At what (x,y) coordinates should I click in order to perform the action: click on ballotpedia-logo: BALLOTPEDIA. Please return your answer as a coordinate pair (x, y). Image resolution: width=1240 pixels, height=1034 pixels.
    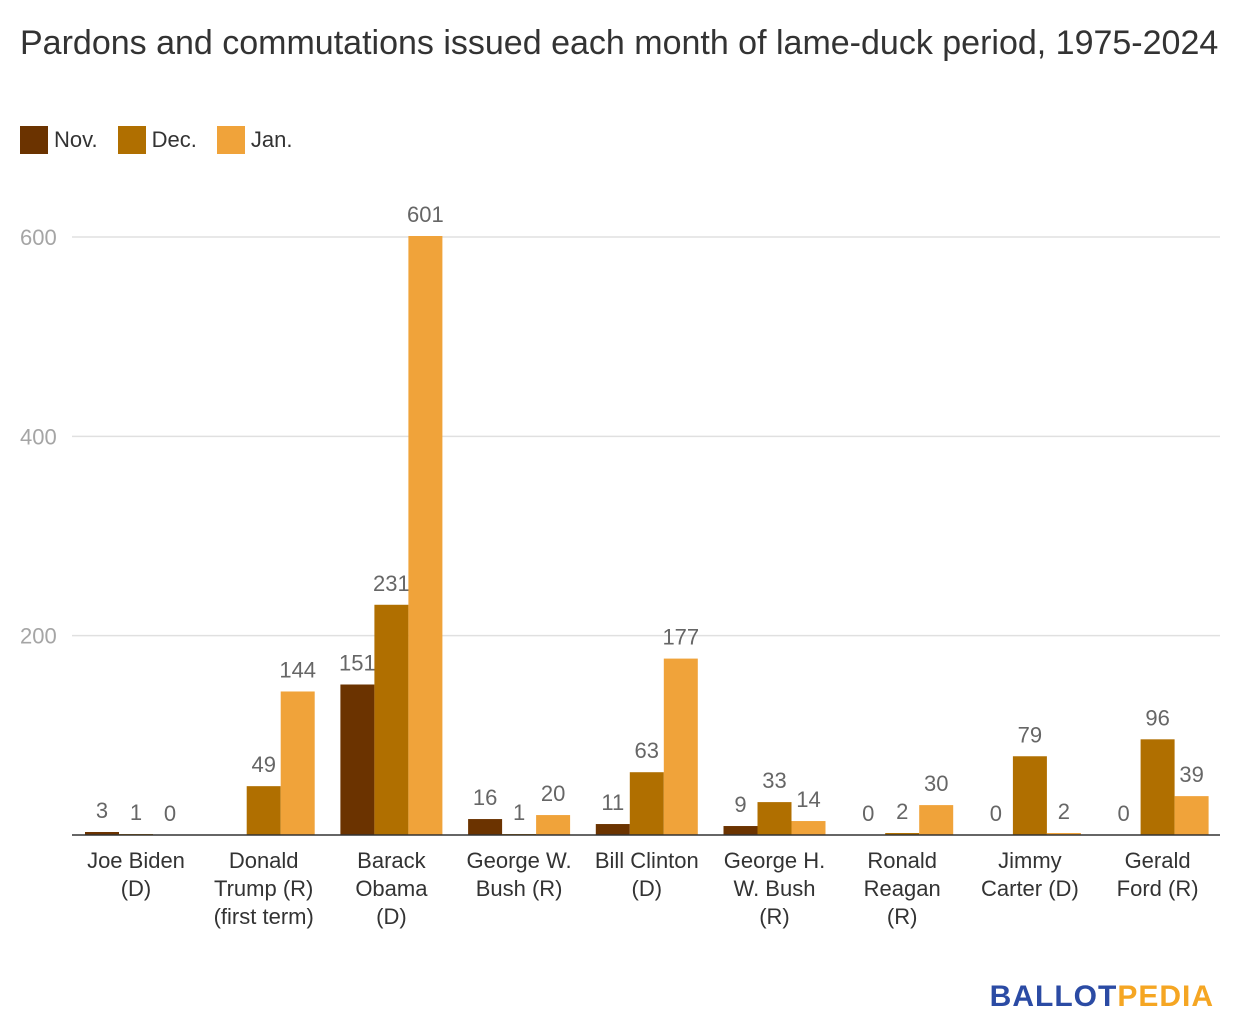
    Looking at the image, I should click on (1102, 997).